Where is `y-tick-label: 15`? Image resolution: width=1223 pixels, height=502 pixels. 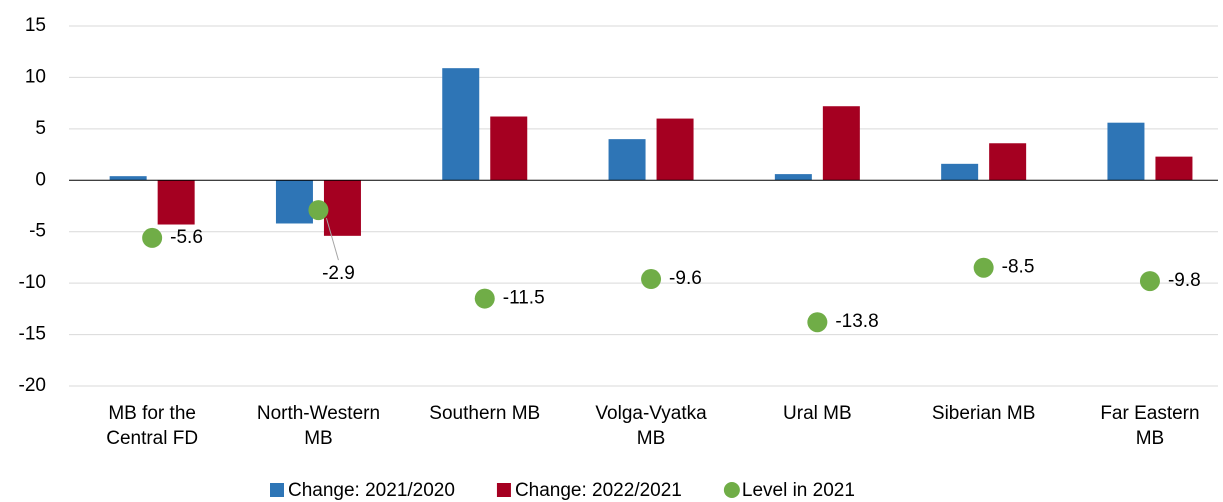 y-tick-label: 15 is located at coordinates (35, 25).